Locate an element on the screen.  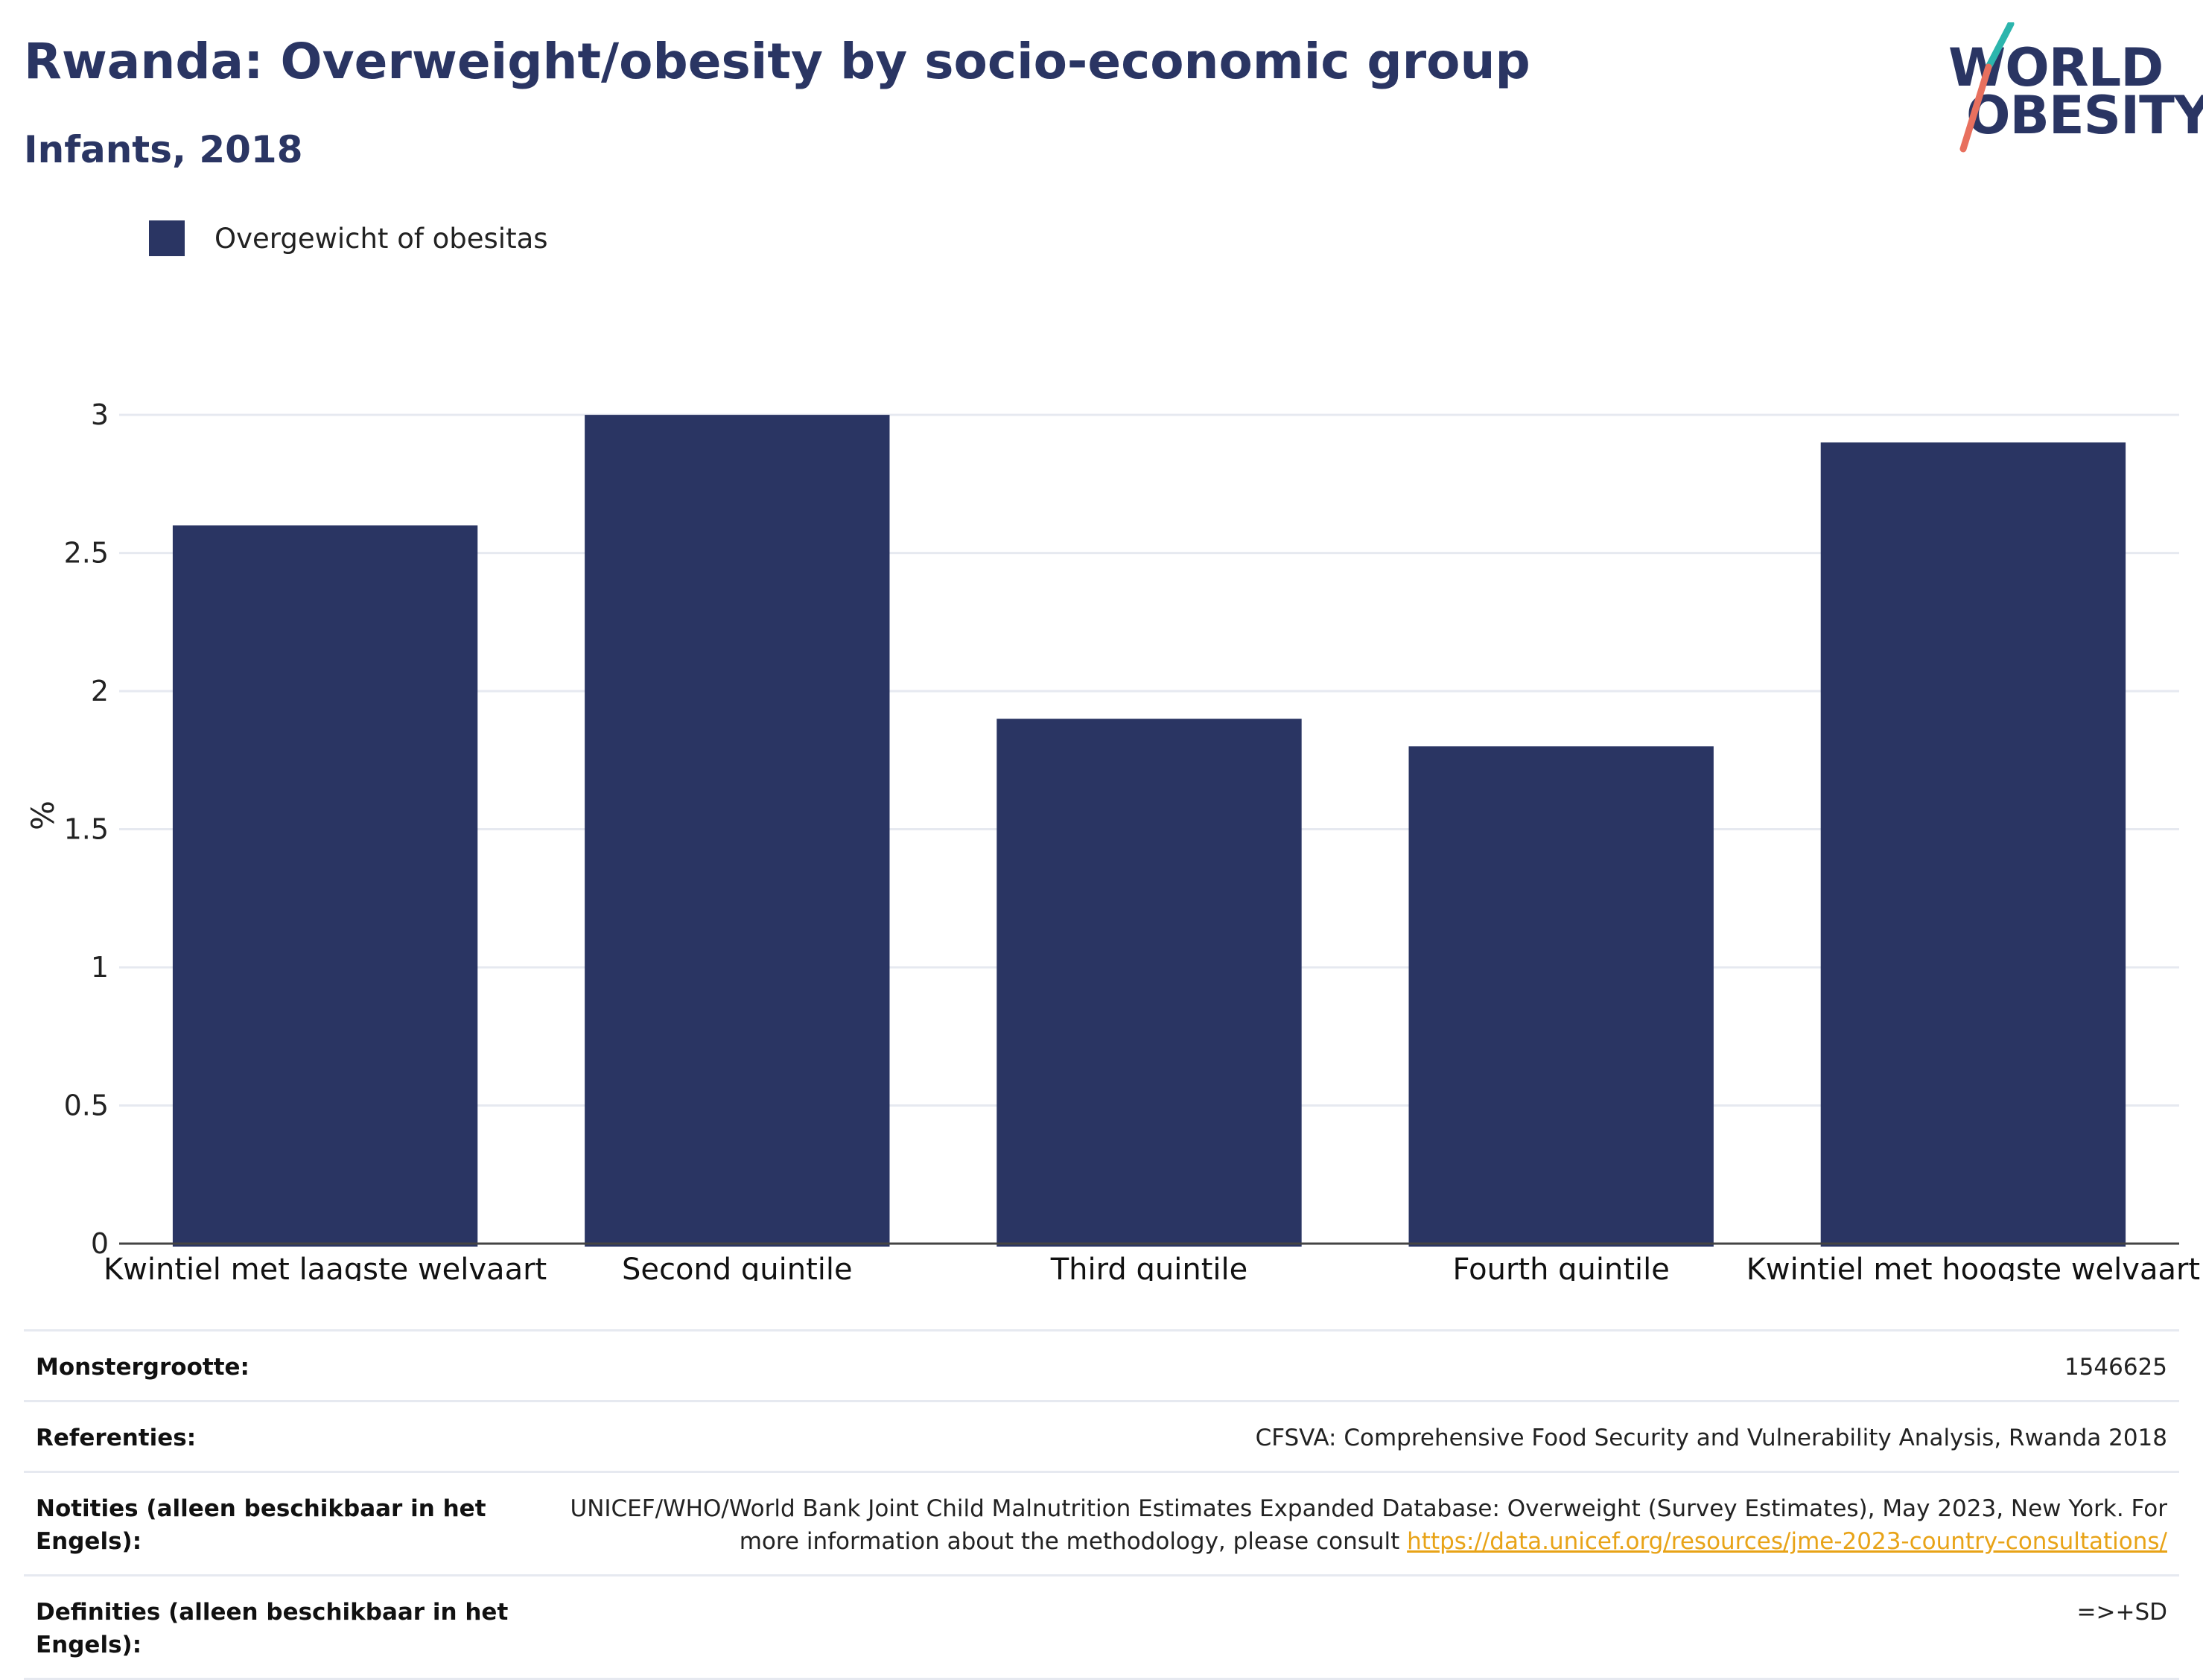
legend-swatch is located at coordinates (167, 238).